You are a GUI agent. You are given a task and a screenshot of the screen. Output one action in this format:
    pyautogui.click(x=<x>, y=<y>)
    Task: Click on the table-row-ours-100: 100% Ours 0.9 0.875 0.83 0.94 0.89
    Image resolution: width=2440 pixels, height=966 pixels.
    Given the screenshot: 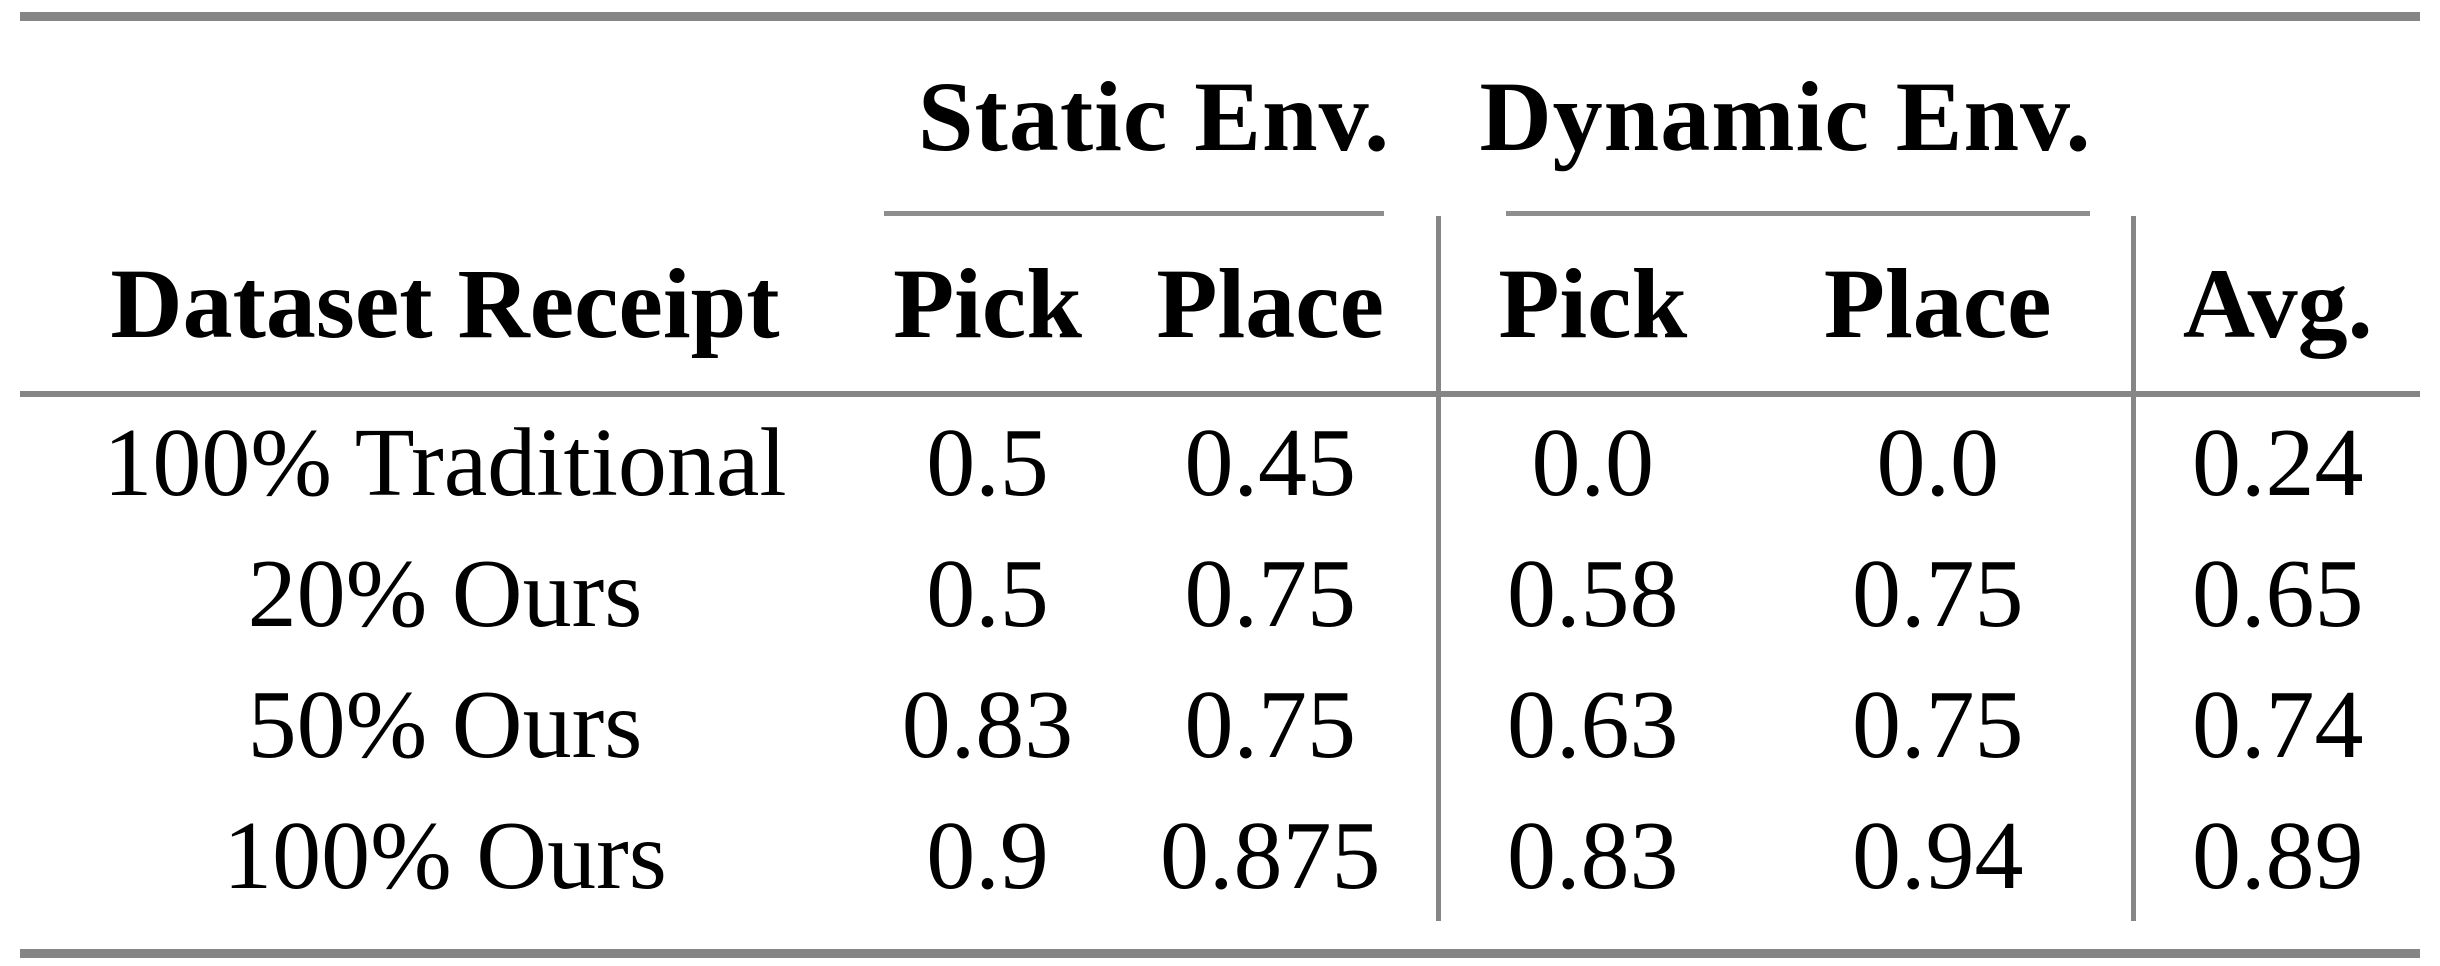 What is the action you would take?
    pyautogui.click(x=1220, y=855)
    